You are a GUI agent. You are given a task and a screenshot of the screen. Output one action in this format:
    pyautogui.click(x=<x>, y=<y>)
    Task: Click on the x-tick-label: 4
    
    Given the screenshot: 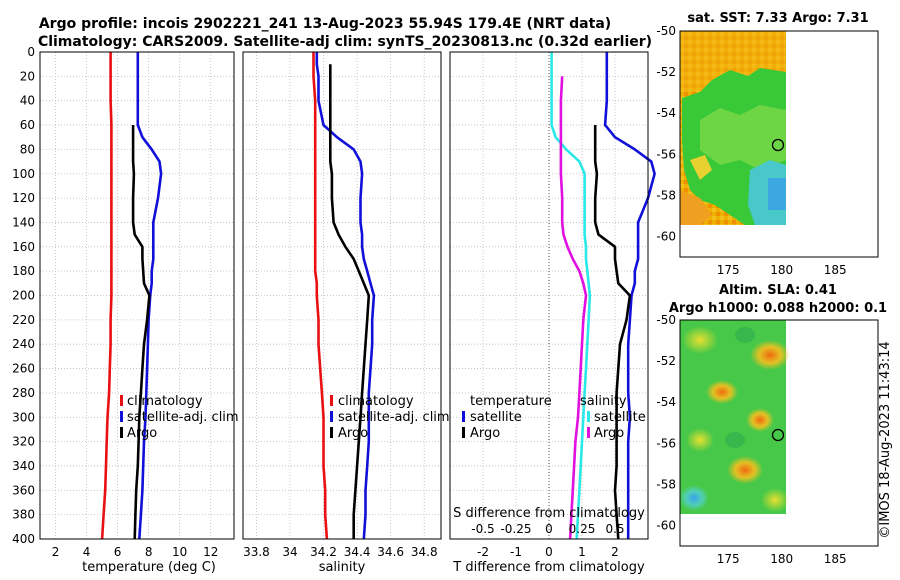 What is the action you would take?
    pyautogui.click(x=87, y=552)
    